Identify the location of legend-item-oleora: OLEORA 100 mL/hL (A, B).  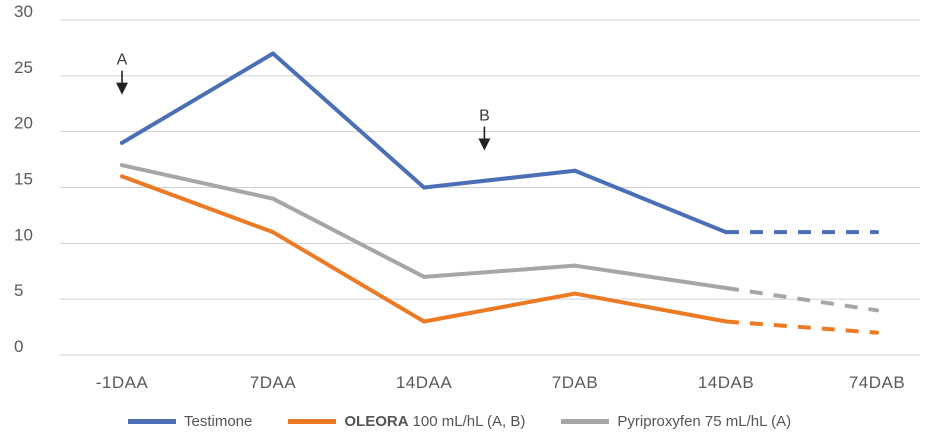
(406, 421).